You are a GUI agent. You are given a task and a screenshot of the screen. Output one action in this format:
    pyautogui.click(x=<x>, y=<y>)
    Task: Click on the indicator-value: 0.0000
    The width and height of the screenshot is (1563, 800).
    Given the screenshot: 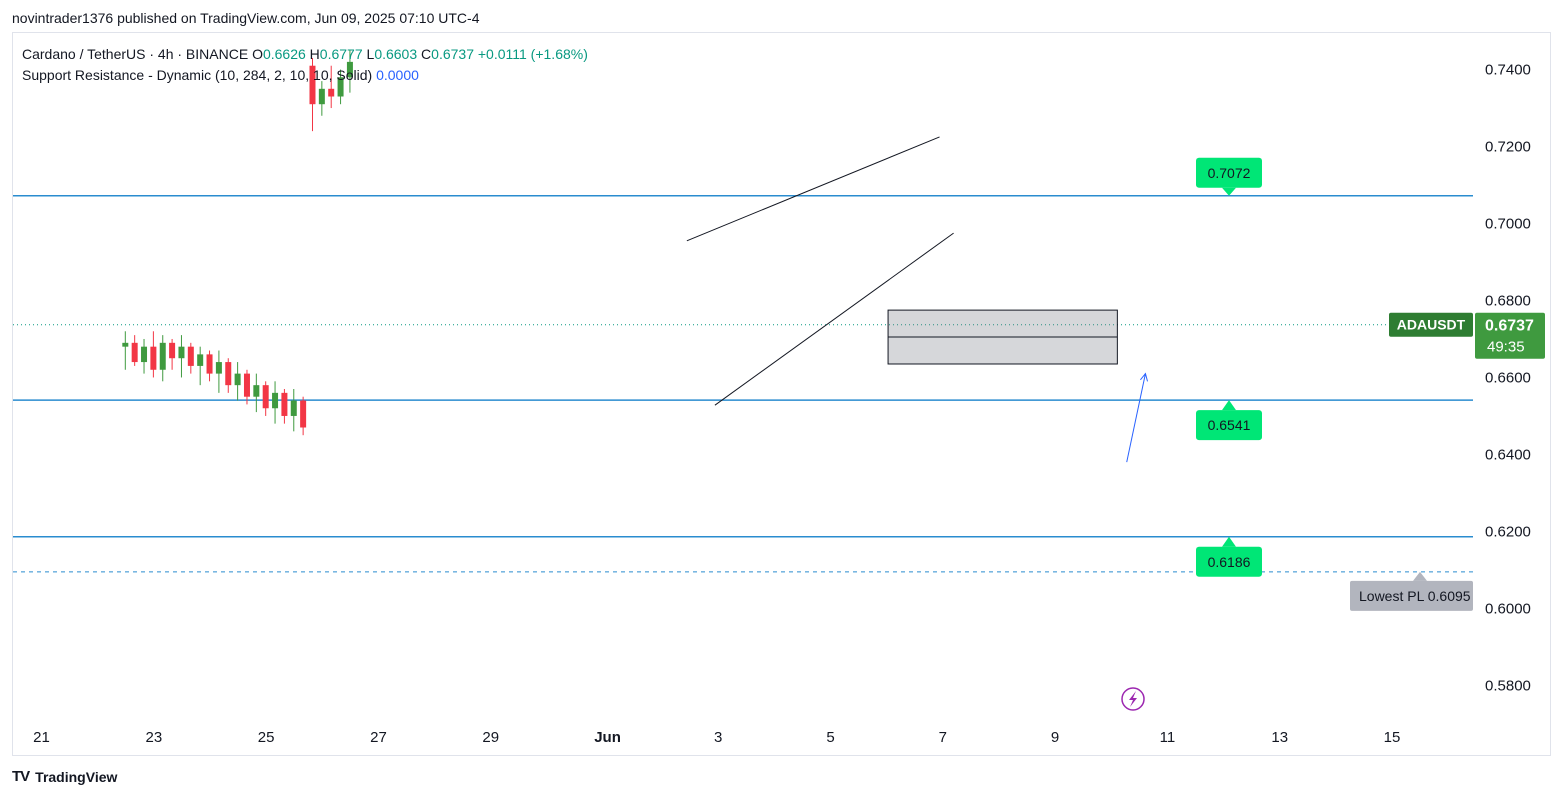 What is the action you would take?
    pyautogui.click(x=397, y=75)
    